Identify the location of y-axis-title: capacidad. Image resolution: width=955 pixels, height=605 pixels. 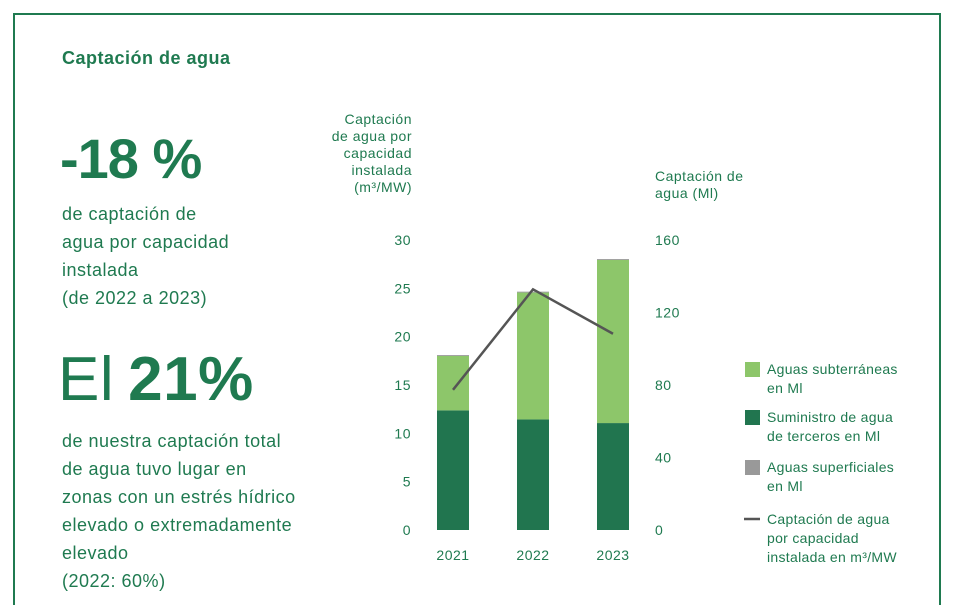
(378, 153).